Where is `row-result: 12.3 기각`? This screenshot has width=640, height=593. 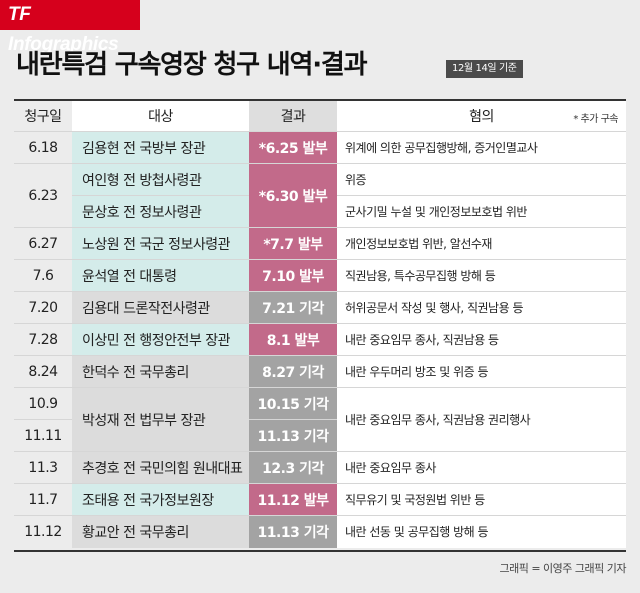
row-result: 12.3 기각 is located at coordinates (293, 467).